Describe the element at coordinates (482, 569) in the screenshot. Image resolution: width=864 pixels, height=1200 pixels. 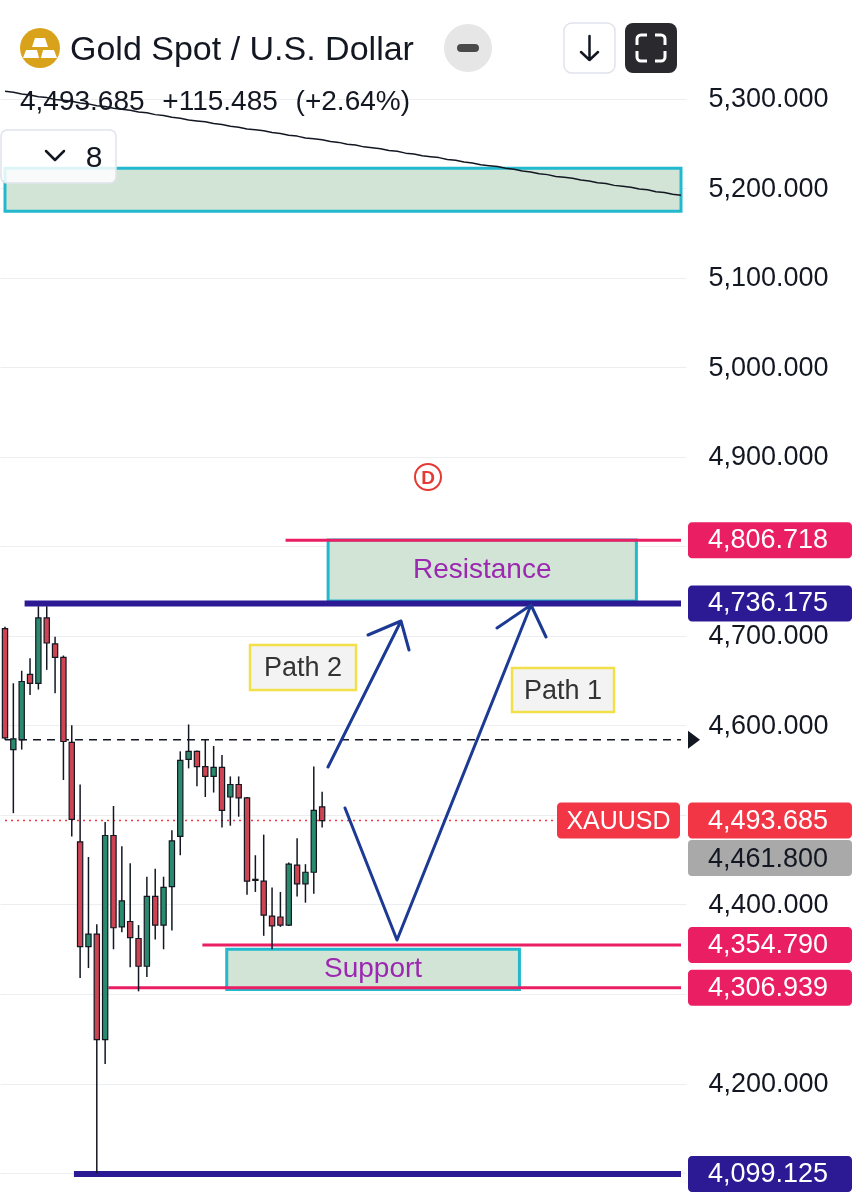
I see `band-label: Resistance` at that location.